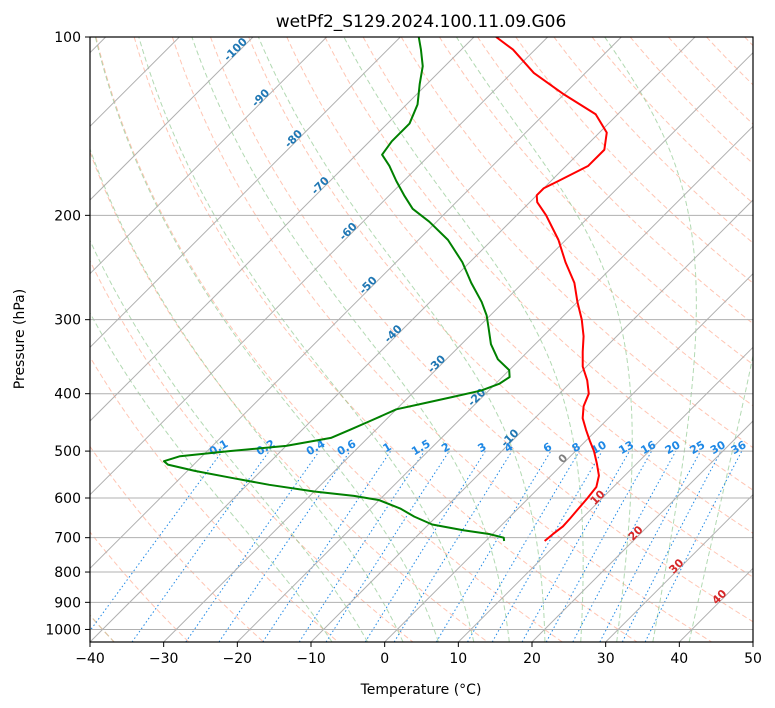 This screenshot has height=708, width=775. What do you see at coordinates (458, 659) in the screenshot?
I see `x-tick-label: 10` at bounding box center [458, 659].